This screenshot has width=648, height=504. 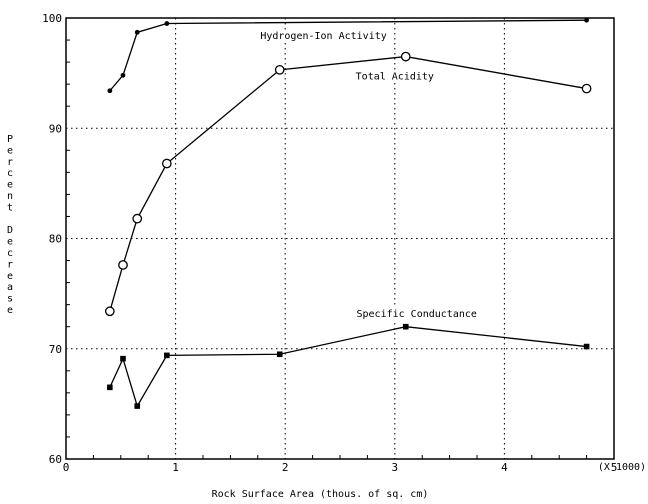 I want to click on y-tick-label: 100, so click(x=52, y=18).